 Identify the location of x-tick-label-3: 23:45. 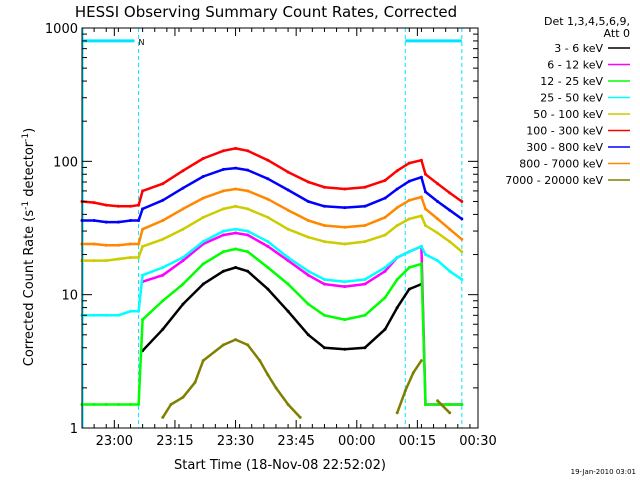
(295, 441).